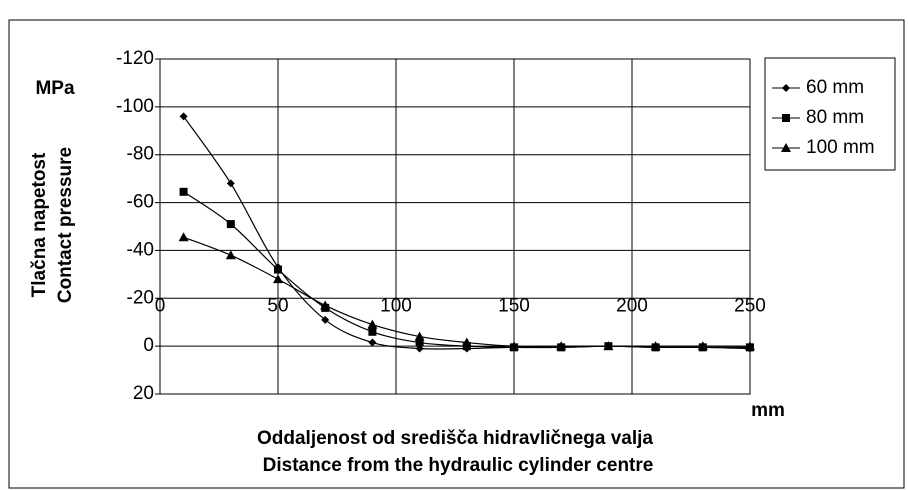  I want to click on y-unit: MPa, so click(55, 88).